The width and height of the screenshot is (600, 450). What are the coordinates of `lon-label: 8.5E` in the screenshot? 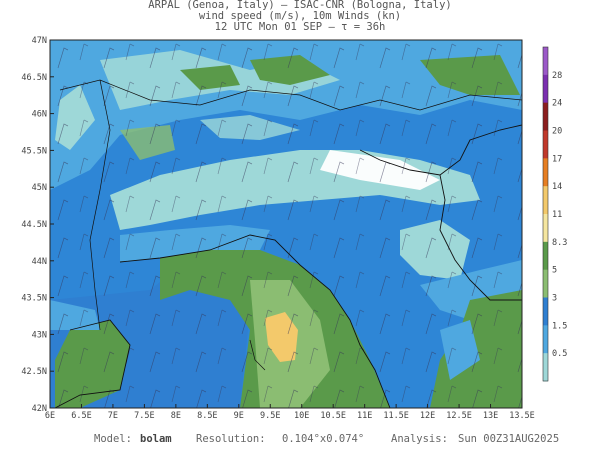 It's located at (207, 416).